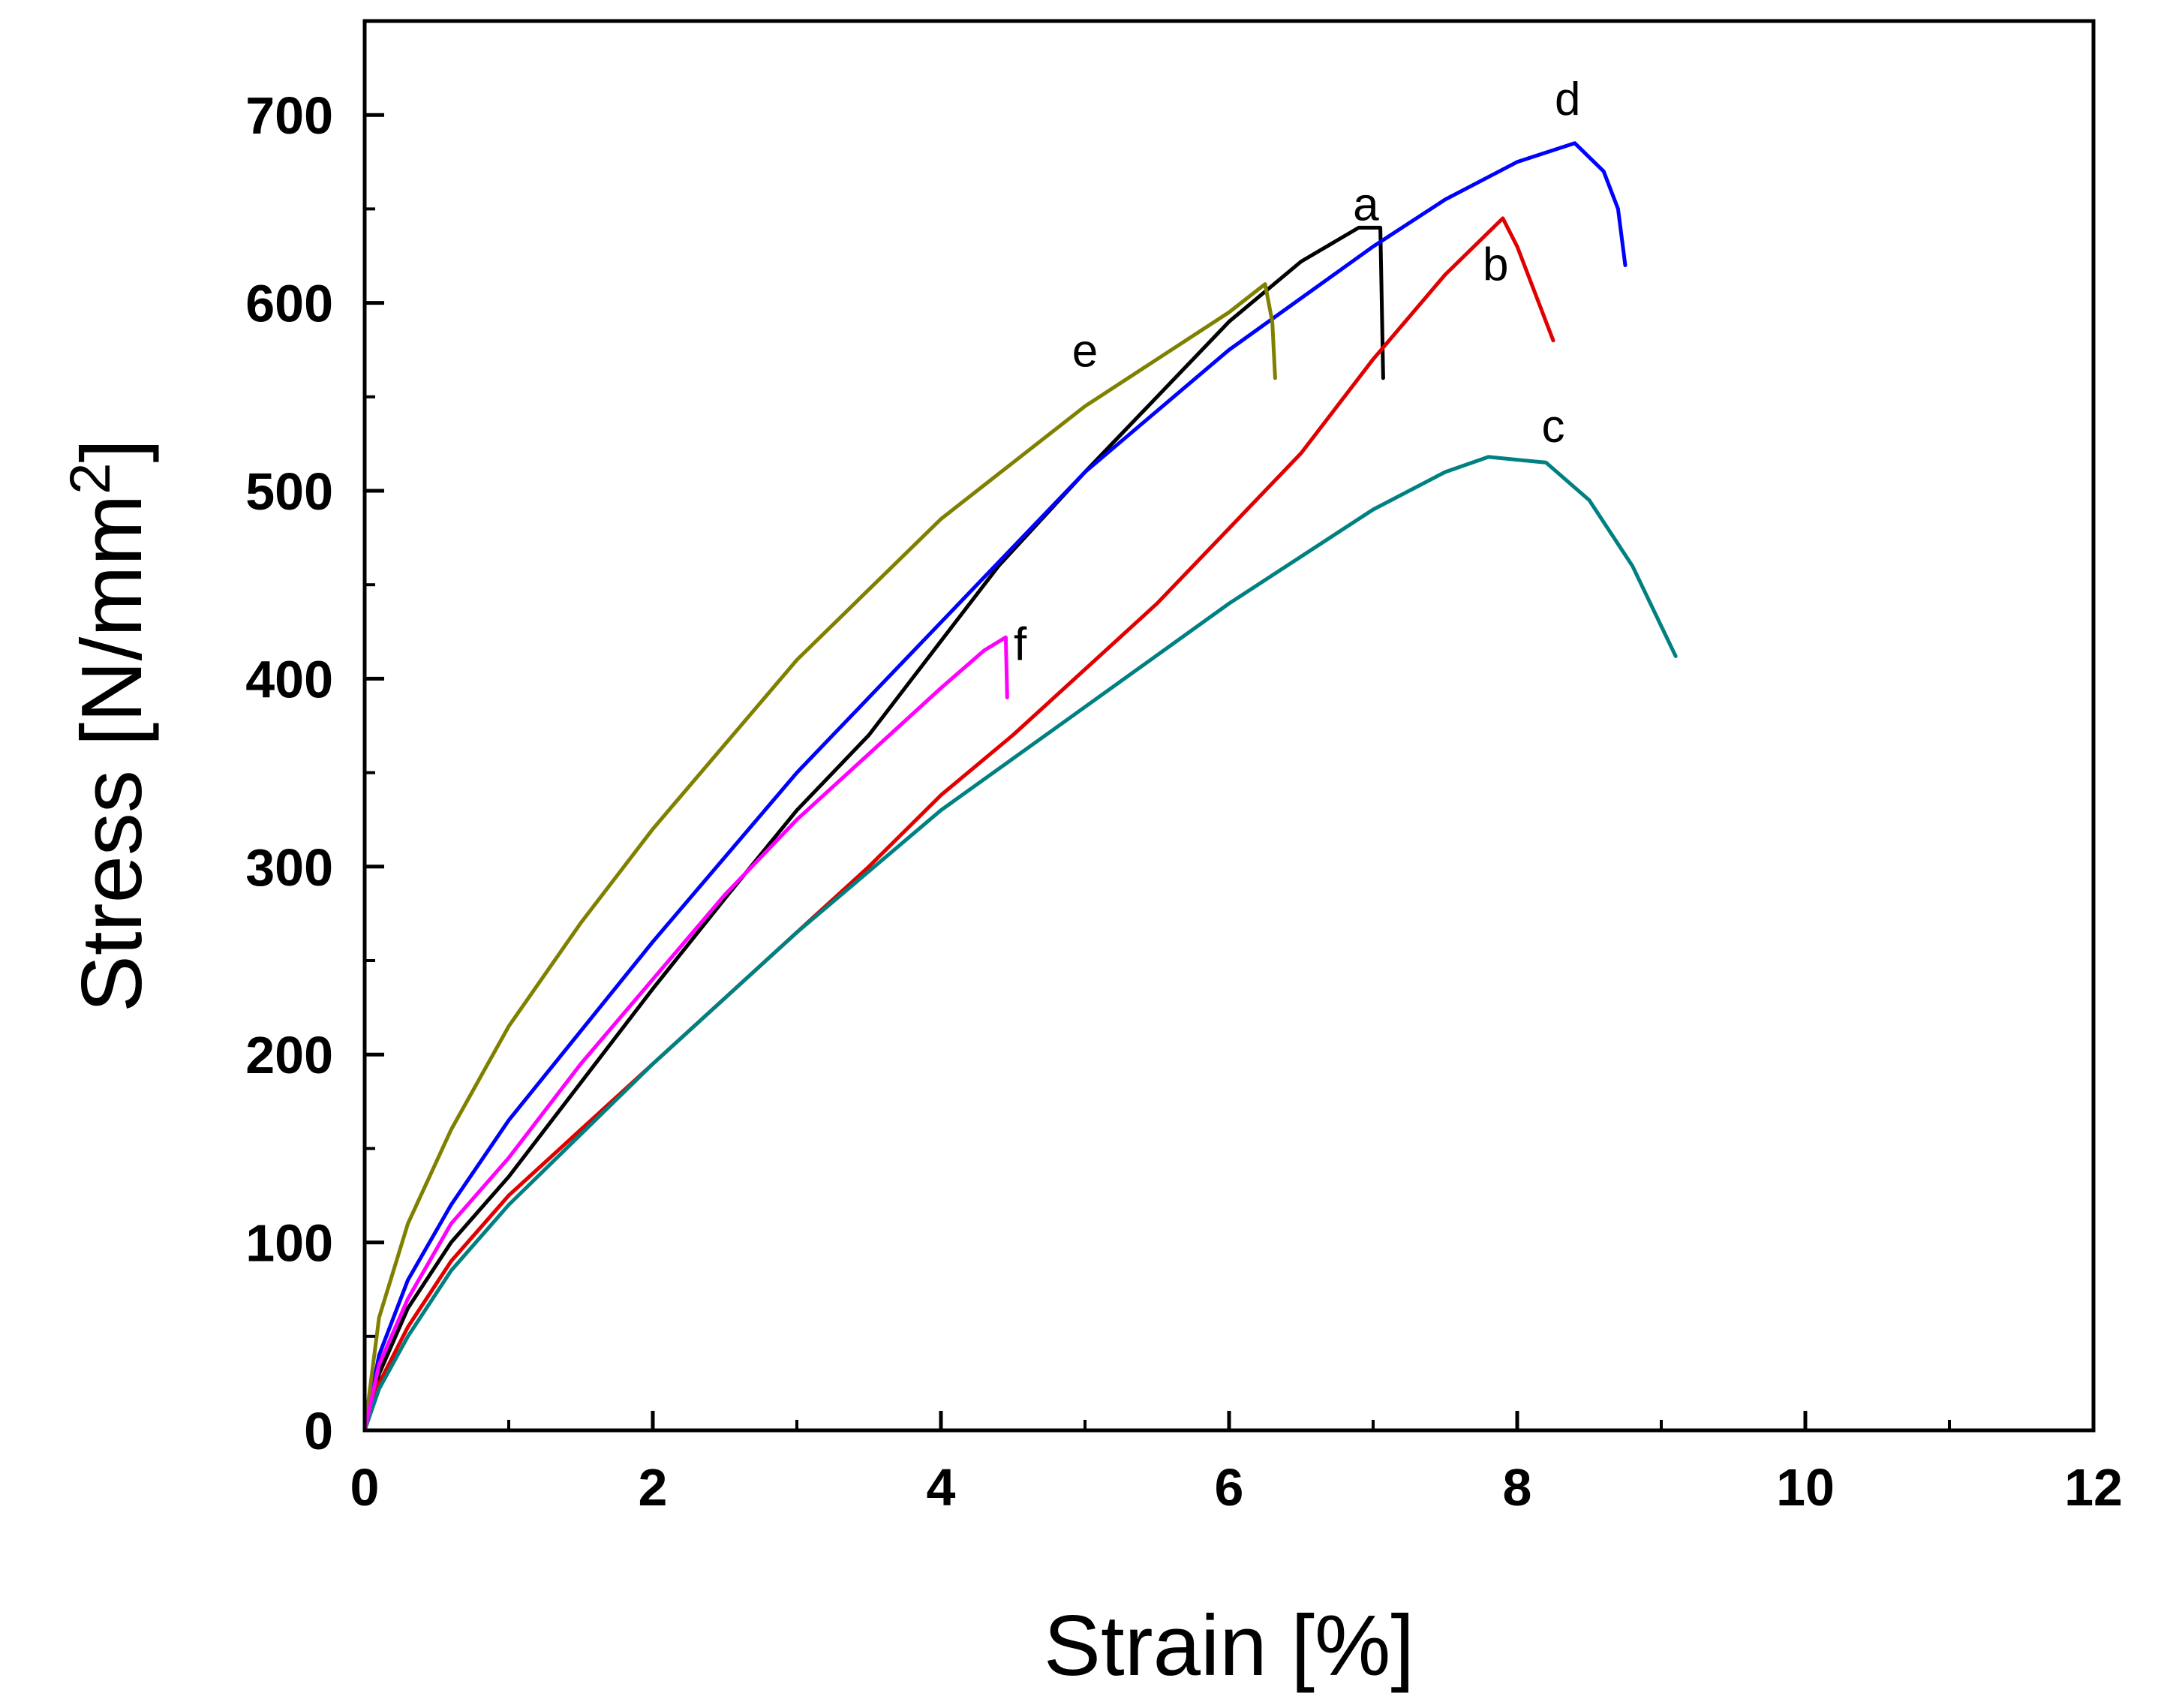  I want to click on x-axis-ticks: 0 2 4 6 8 10 12, so click(1237, 1464).